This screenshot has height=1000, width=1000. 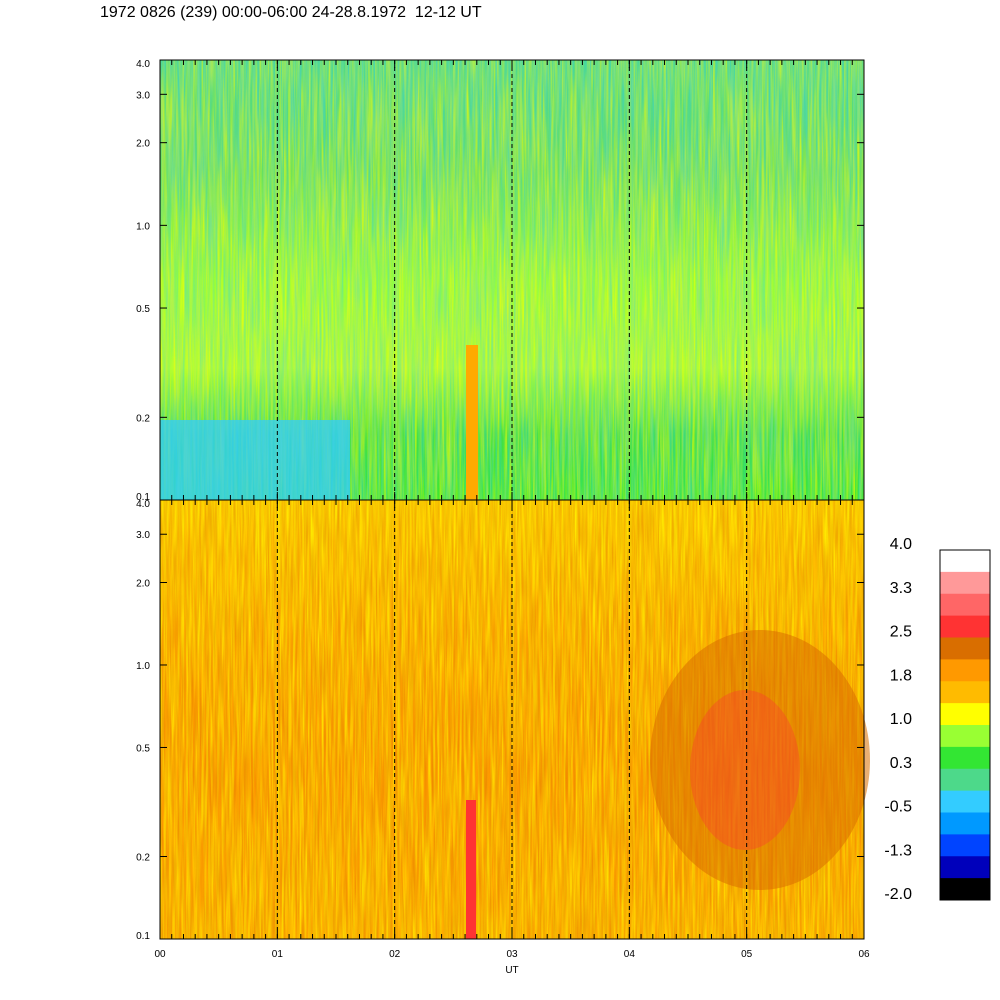 What do you see at coordinates (255, 460) in the screenshot?
I see `upper-panel-low-cyan-region` at bounding box center [255, 460].